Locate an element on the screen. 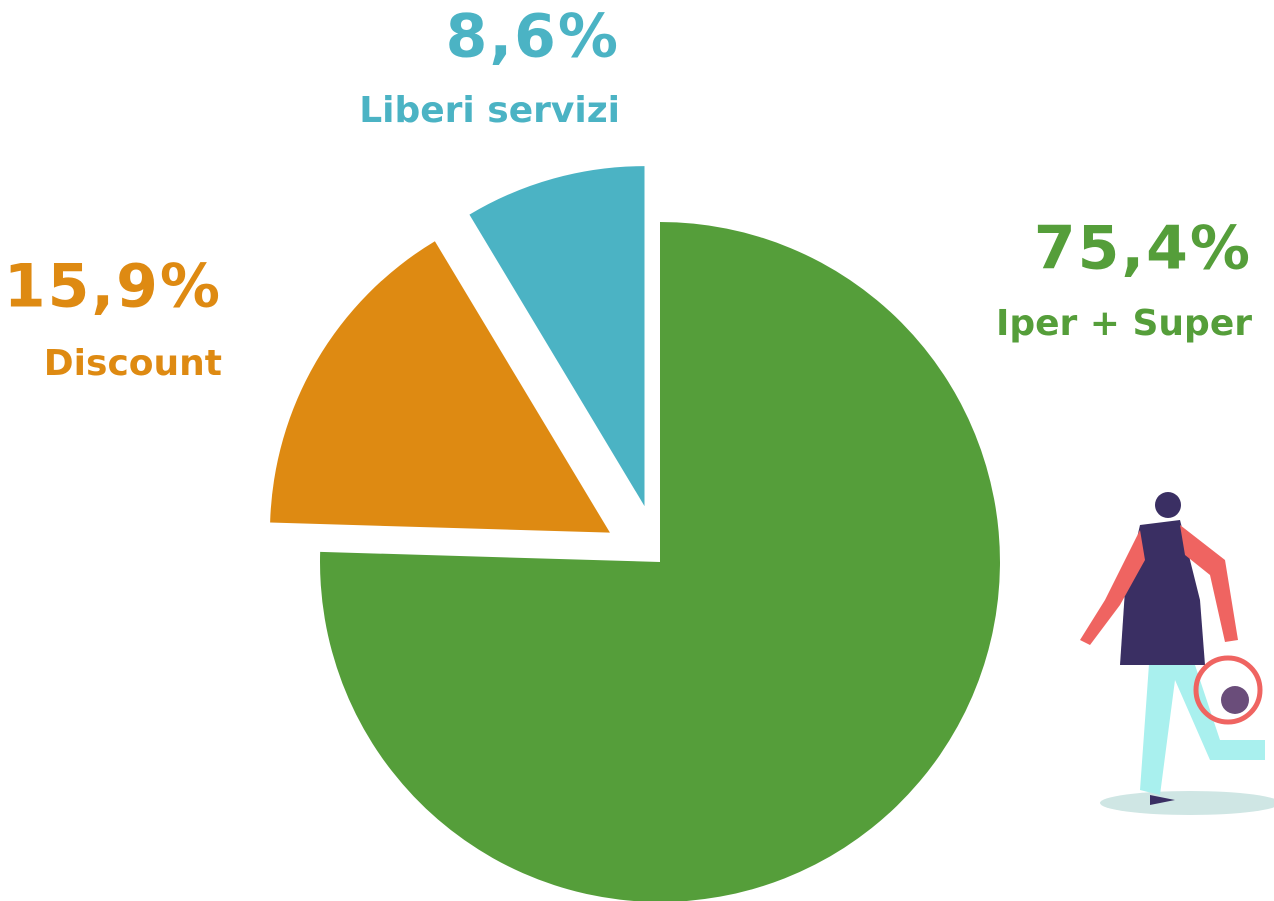 This screenshot has height=901, width=1274. category-label: Iper + Super is located at coordinates (1124, 323).